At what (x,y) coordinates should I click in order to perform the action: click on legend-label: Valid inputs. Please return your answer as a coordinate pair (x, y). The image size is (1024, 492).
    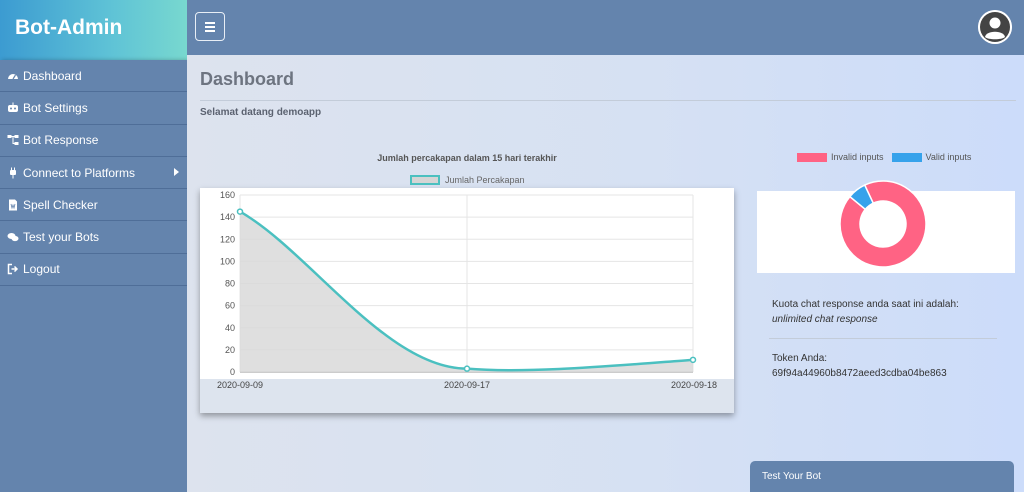
    Looking at the image, I should click on (948, 157).